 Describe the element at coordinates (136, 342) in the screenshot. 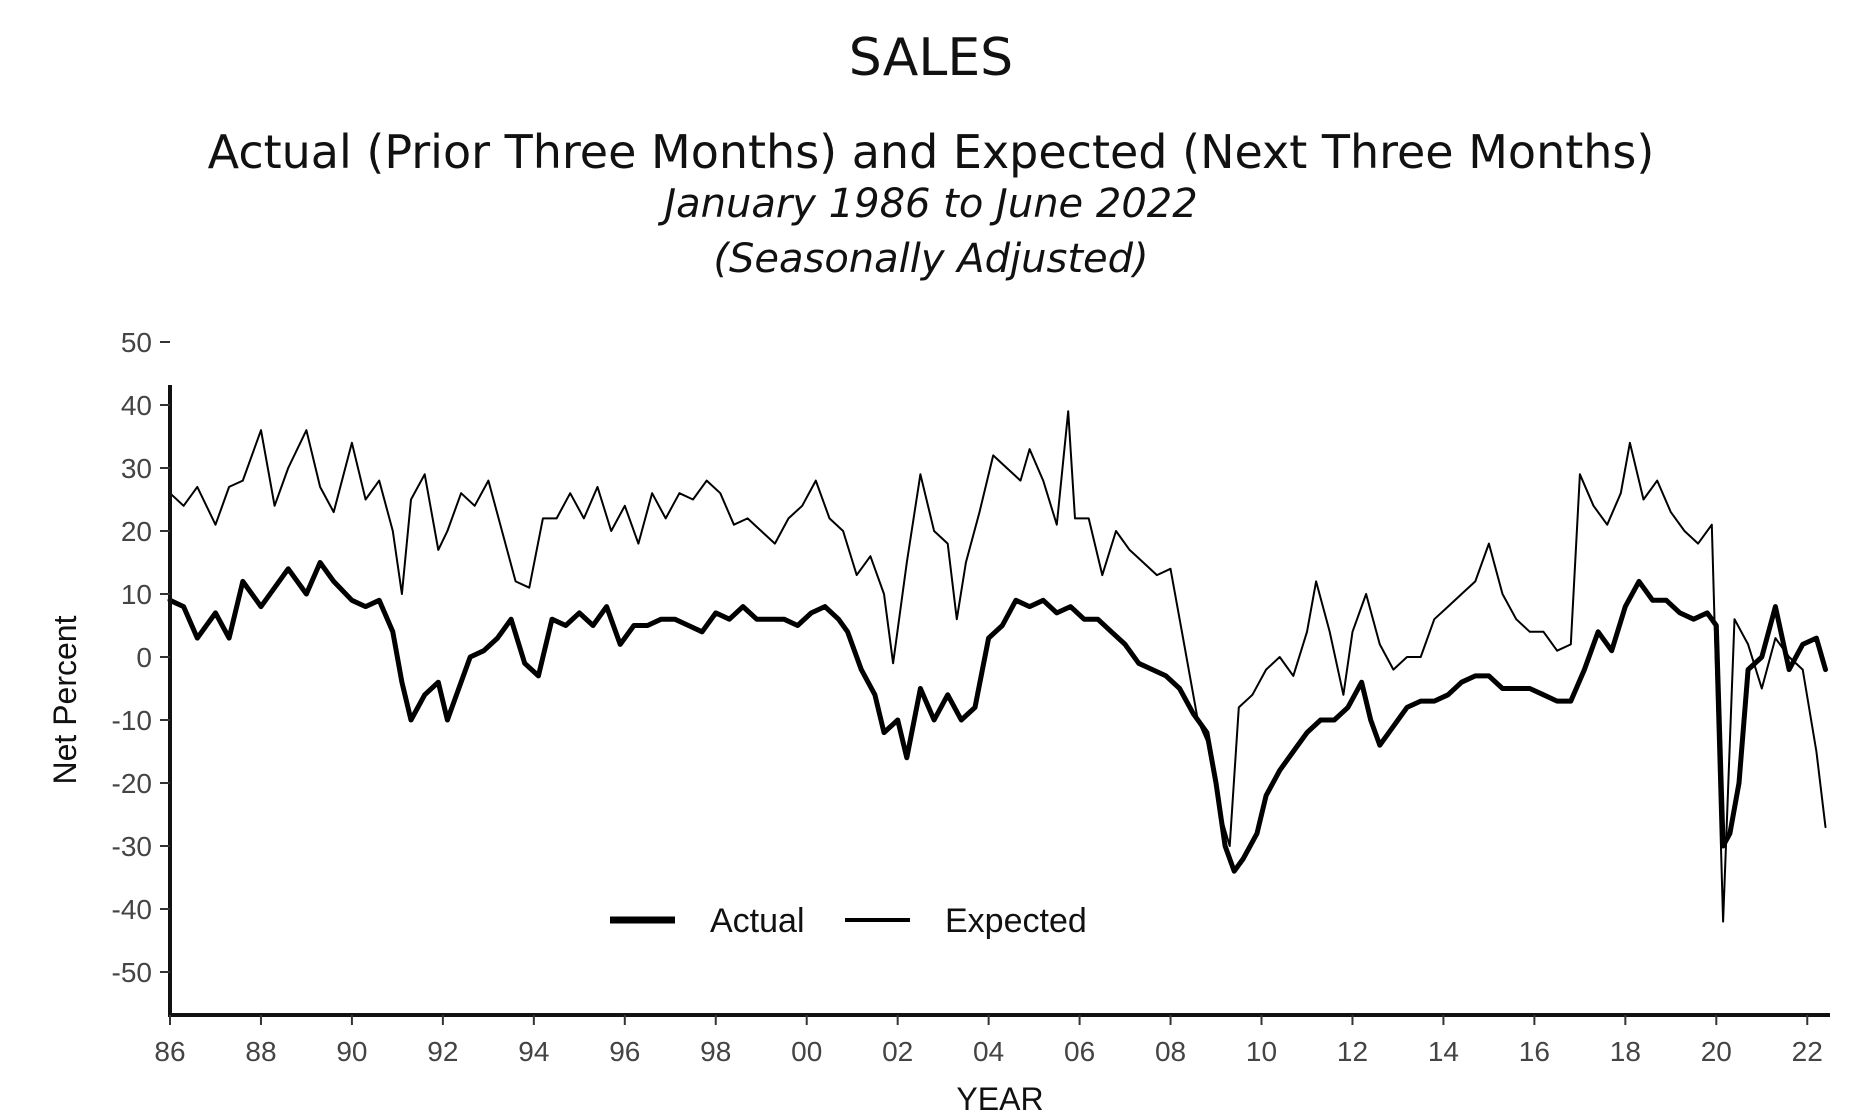

I see `y-tick-label: 50` at that location.